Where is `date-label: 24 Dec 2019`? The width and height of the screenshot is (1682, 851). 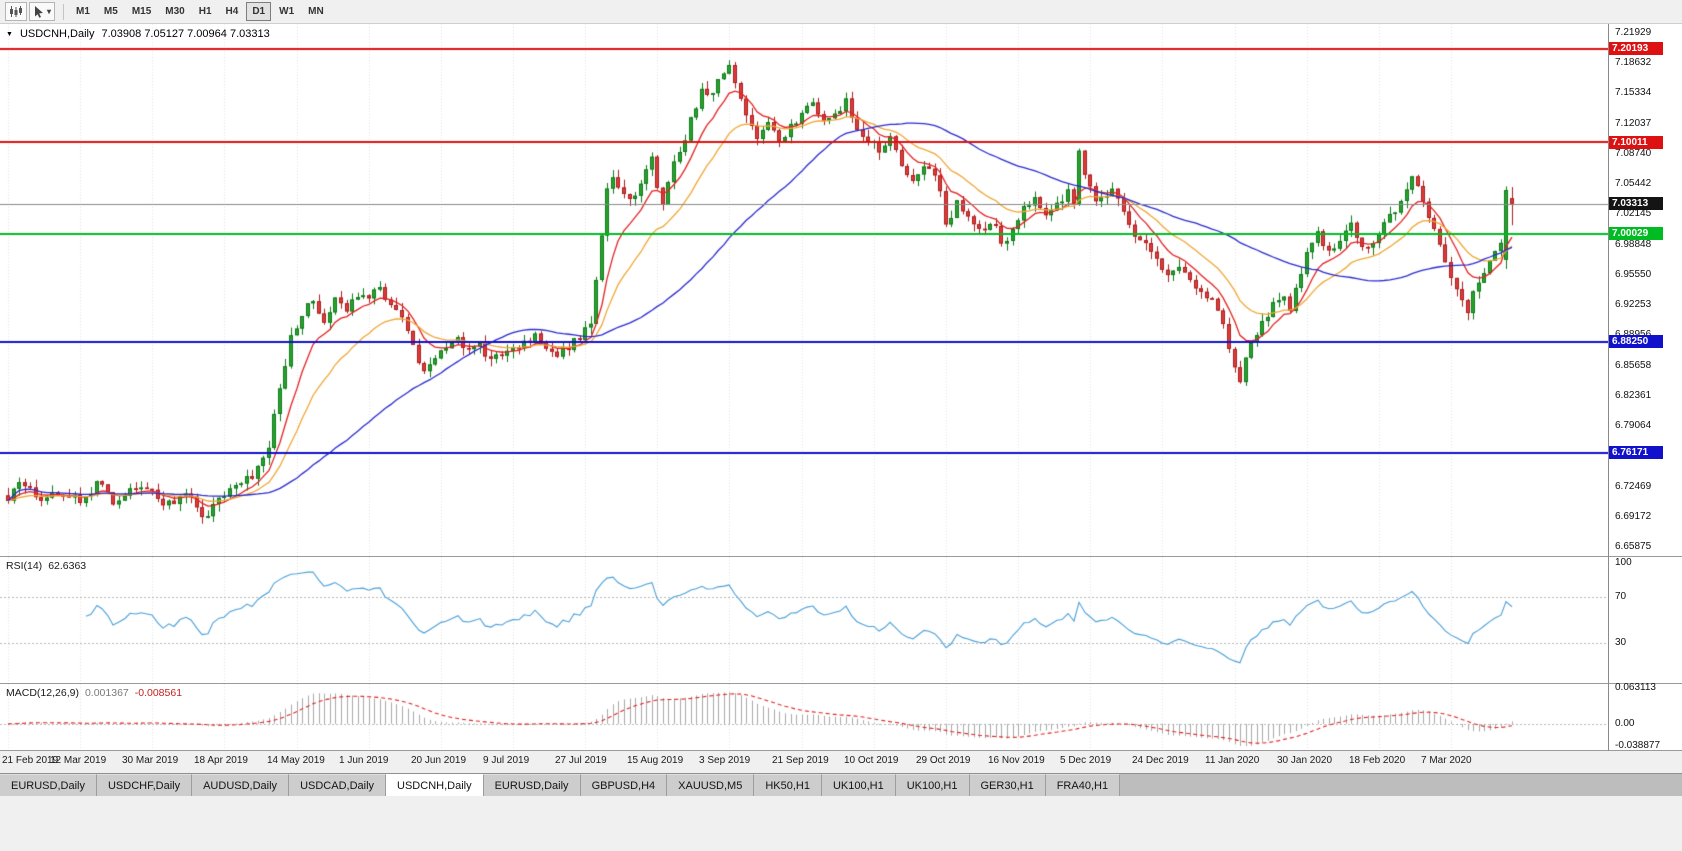
date-label: 24 Dec 2019 is located at coordinates (1160, 760).